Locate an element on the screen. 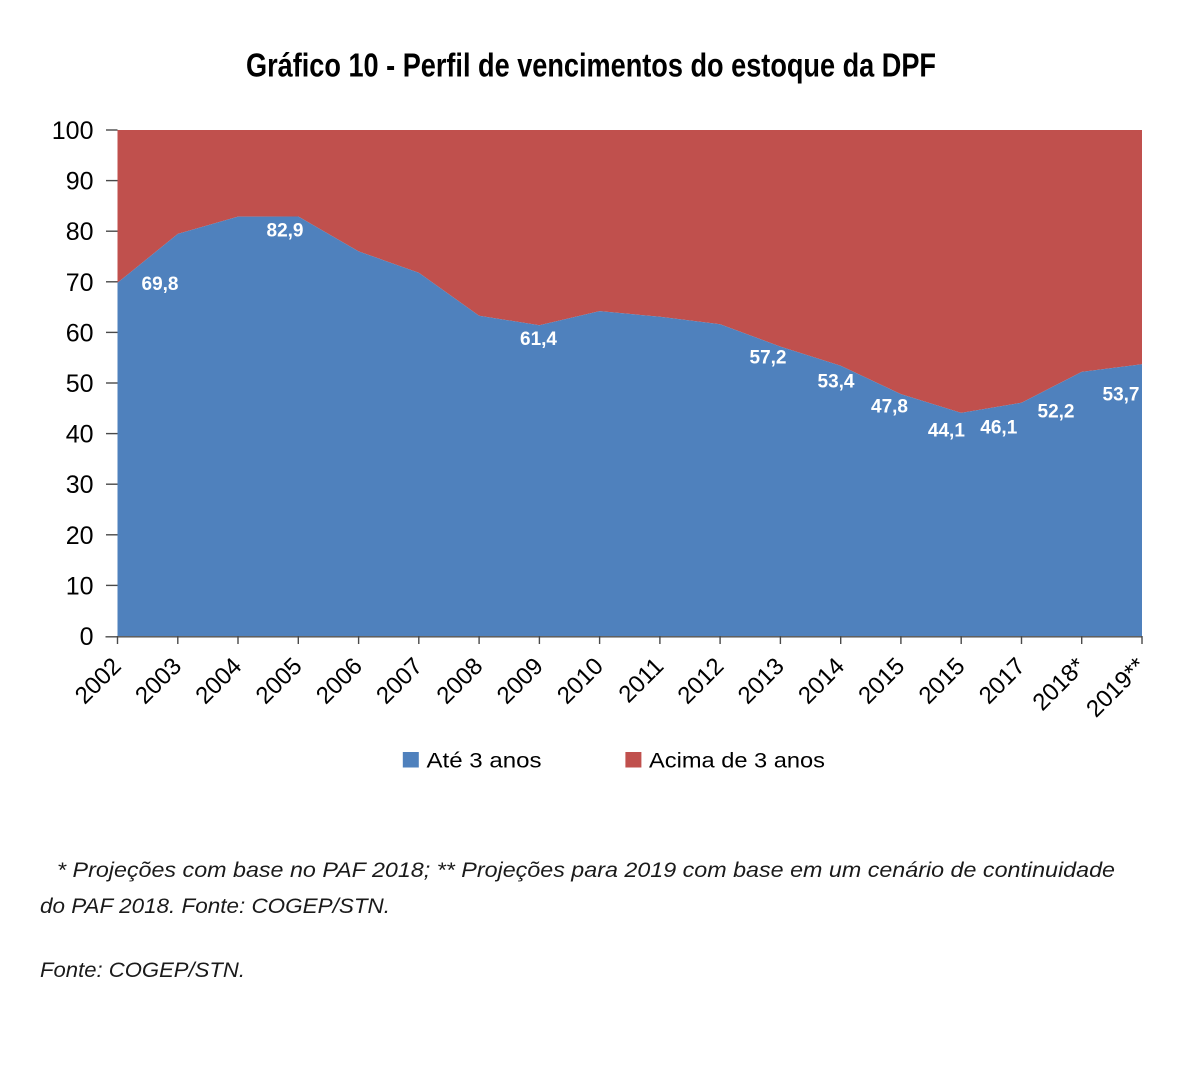  svg-text: 80 is located at coordinates (80, 232).